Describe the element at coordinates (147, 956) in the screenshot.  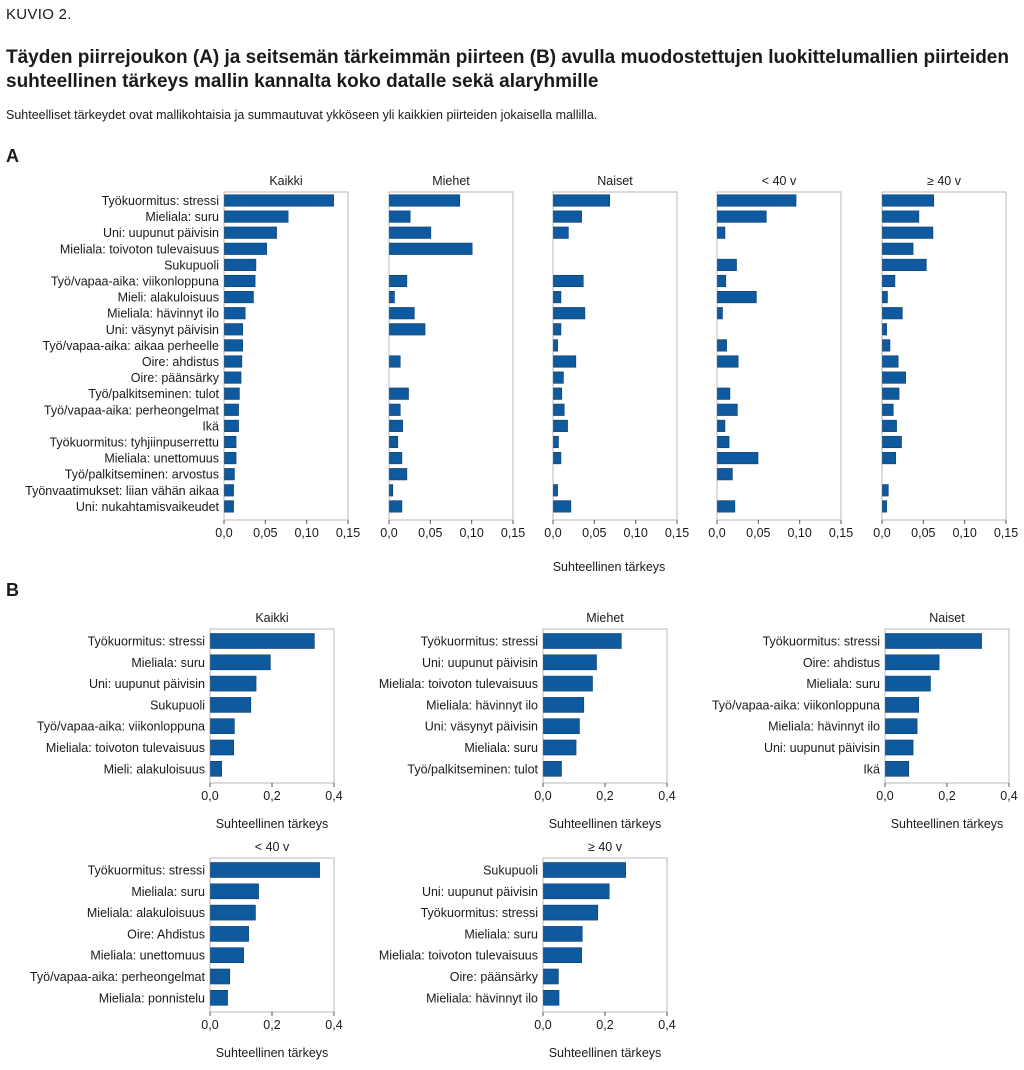
I see `category-label: Mieliala: unettomuus` at that location.